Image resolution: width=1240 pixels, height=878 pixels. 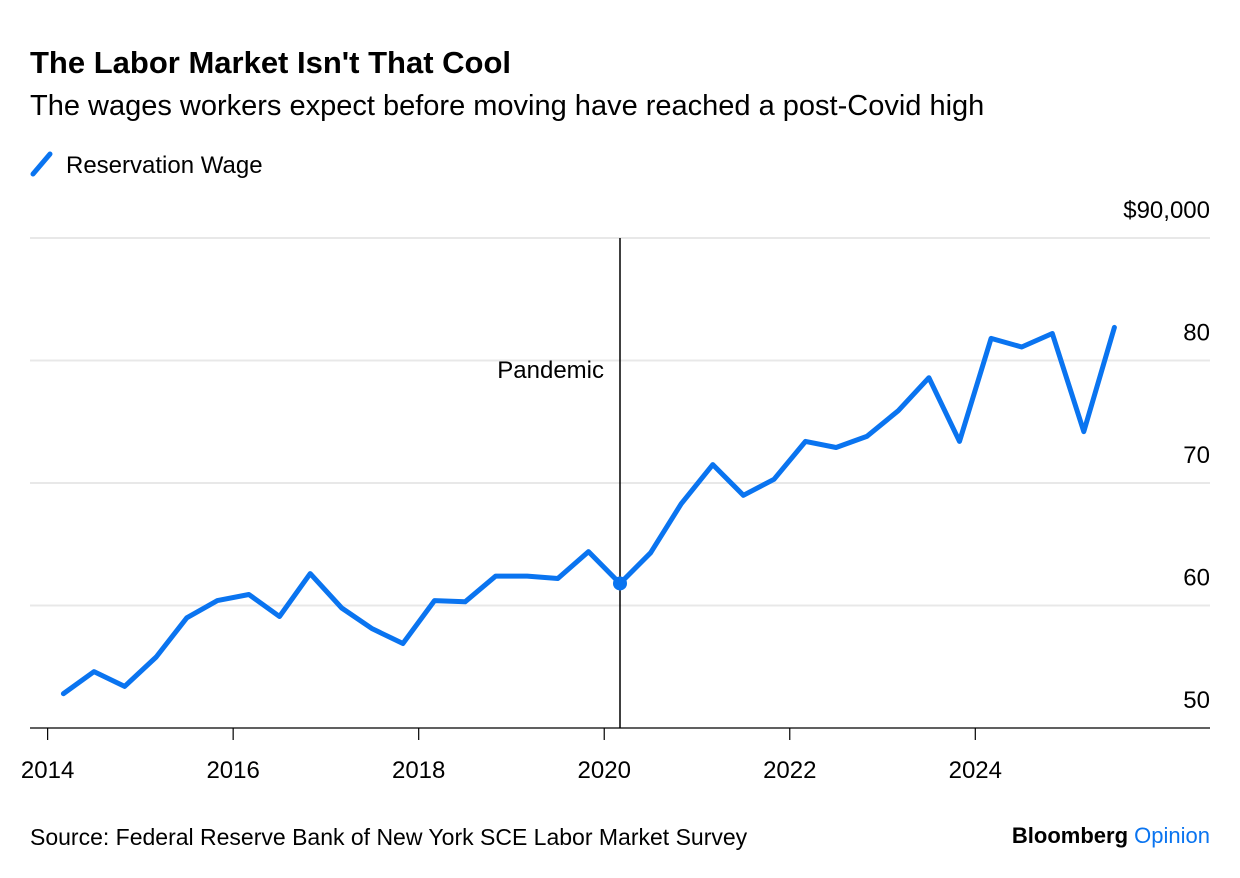 What do you see at coordinates (1196, 333) in the screenshot?
I see `y-tick-label: 80` at bounding box center [1196, 333].